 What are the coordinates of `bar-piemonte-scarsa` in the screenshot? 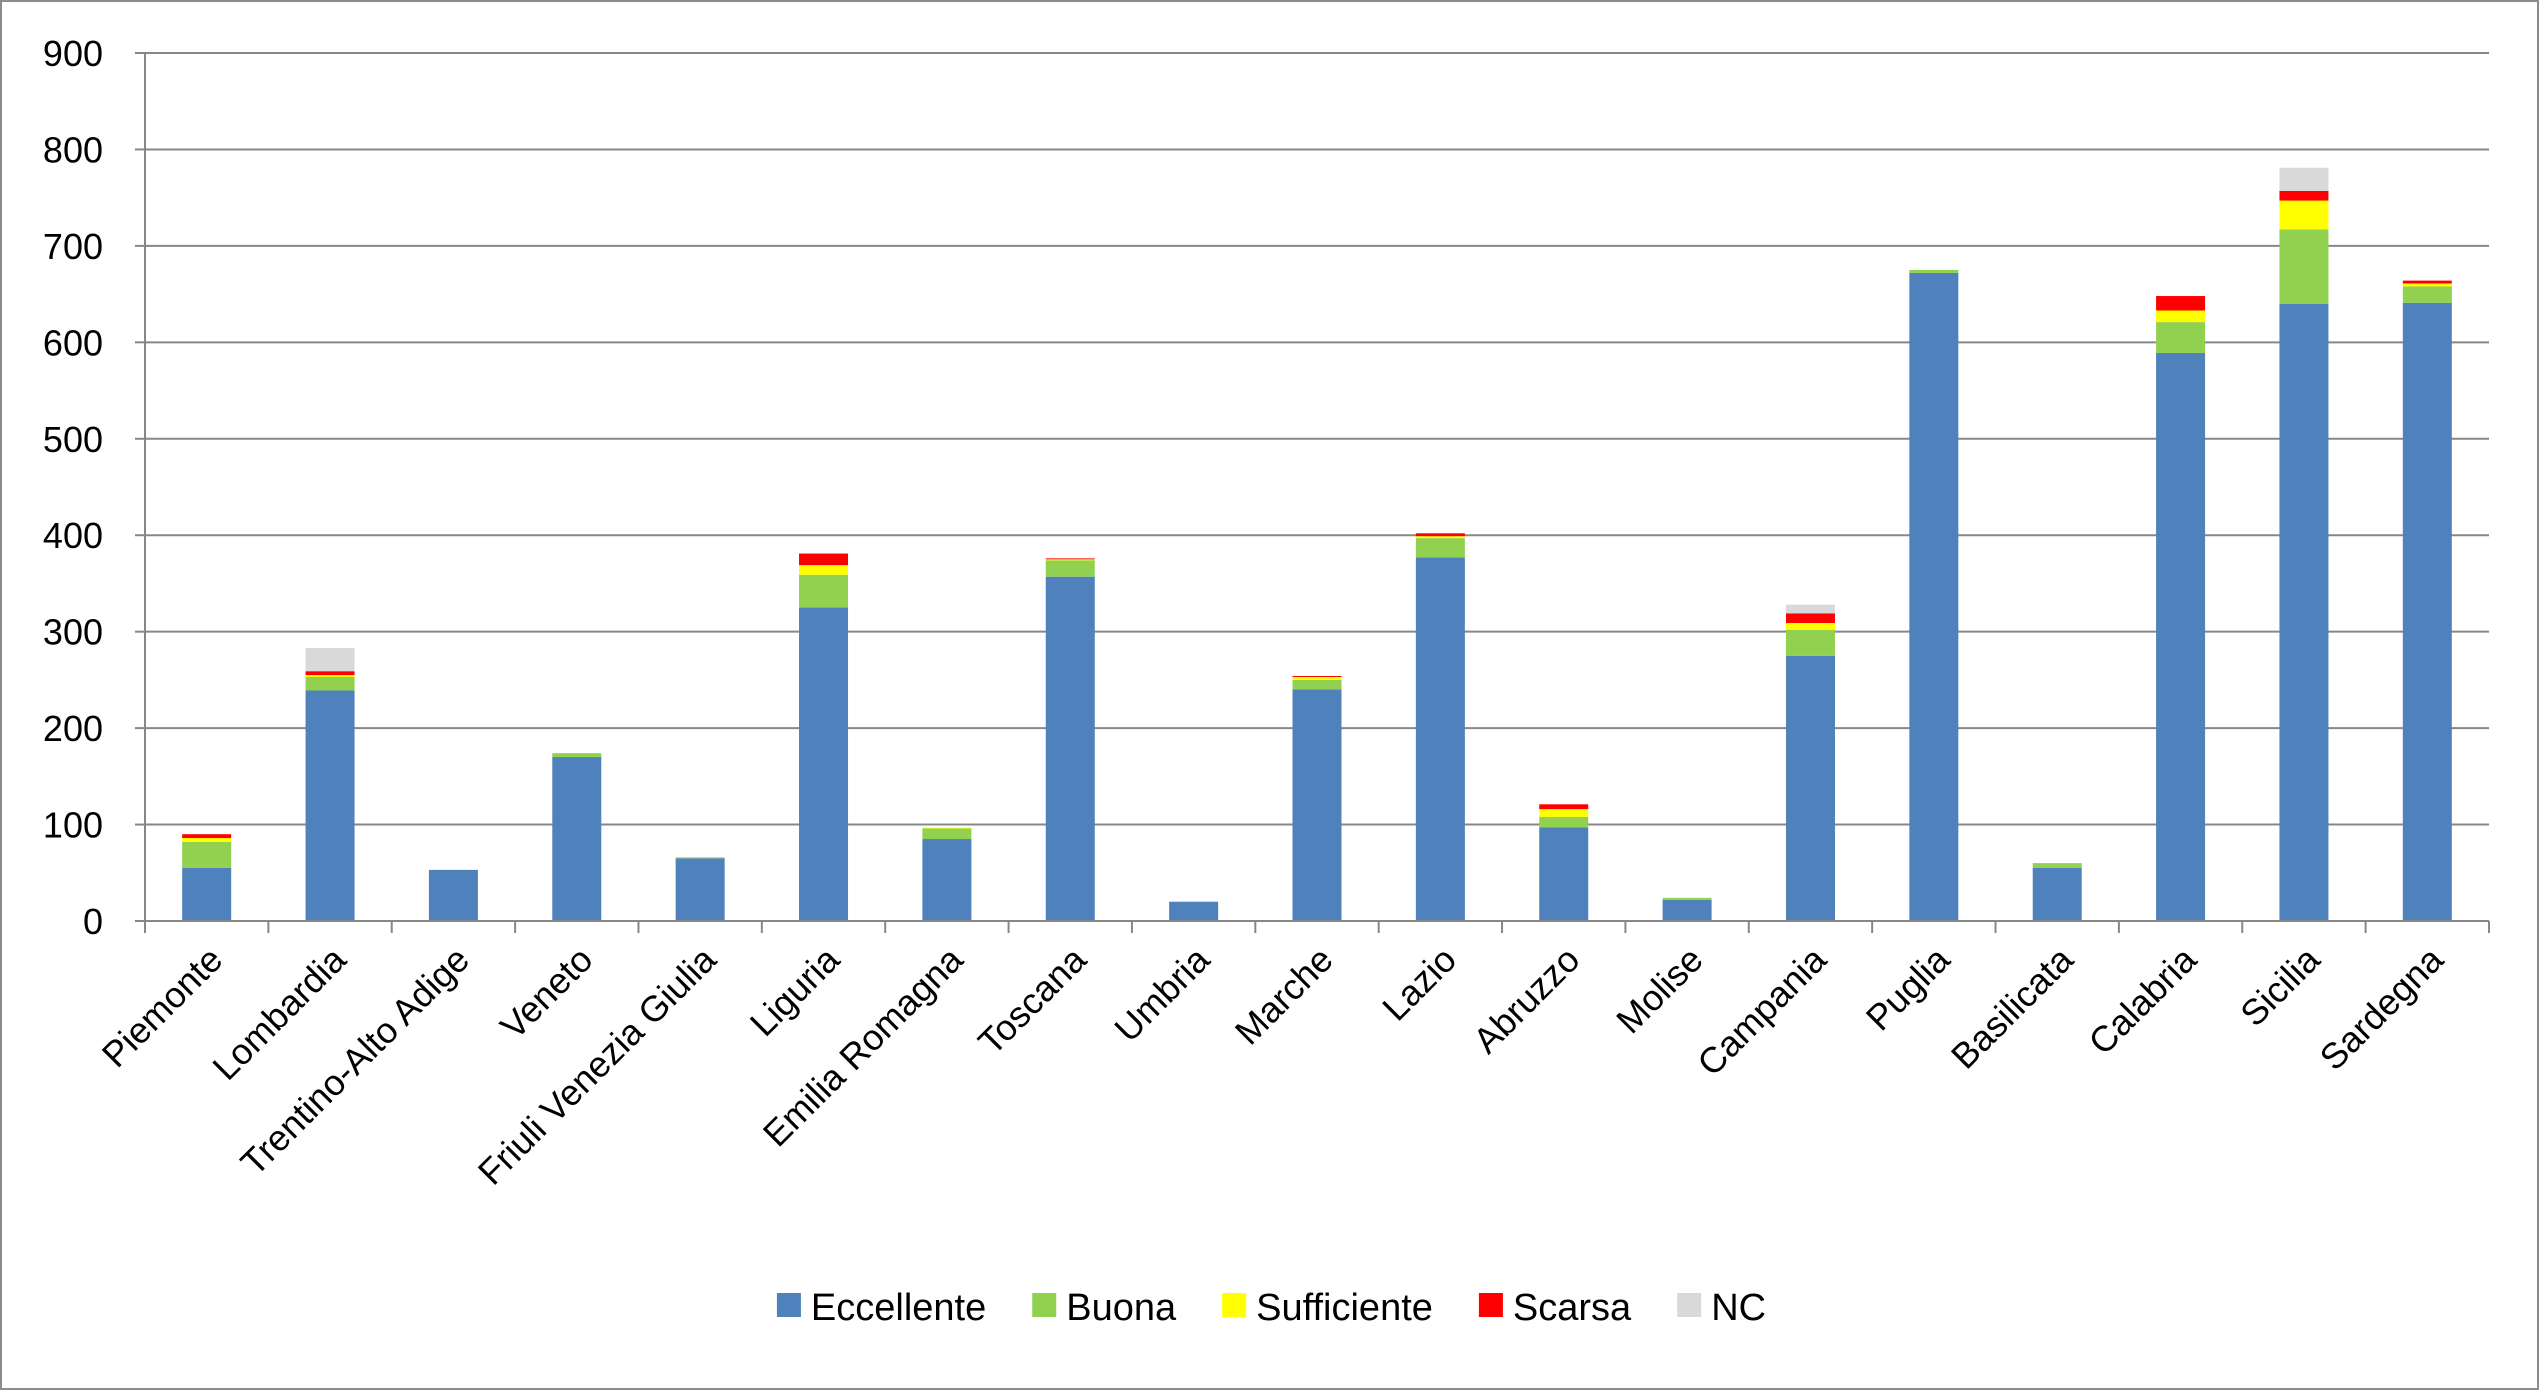 It's located at (207, 836).